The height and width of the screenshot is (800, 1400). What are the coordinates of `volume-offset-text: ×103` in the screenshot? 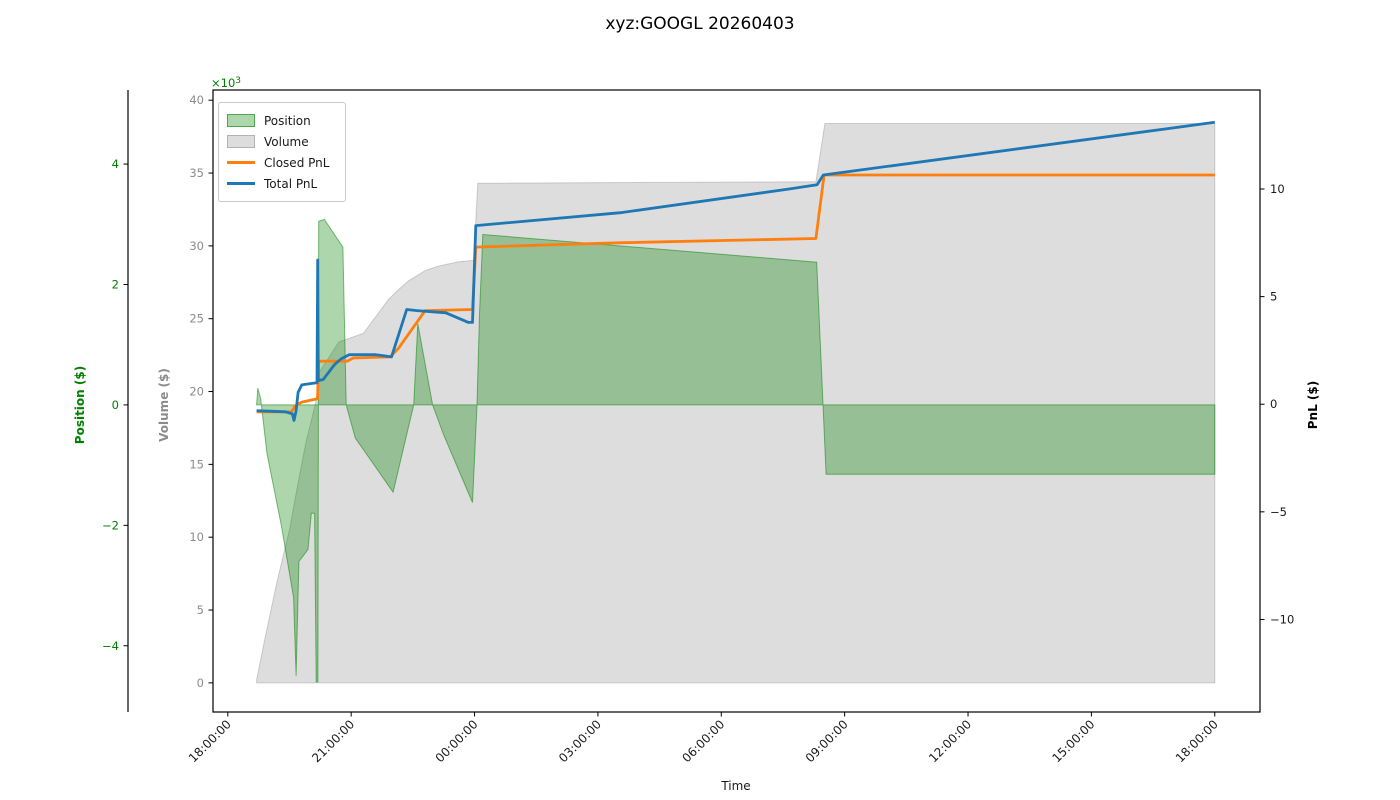 It's located at (226, 83).